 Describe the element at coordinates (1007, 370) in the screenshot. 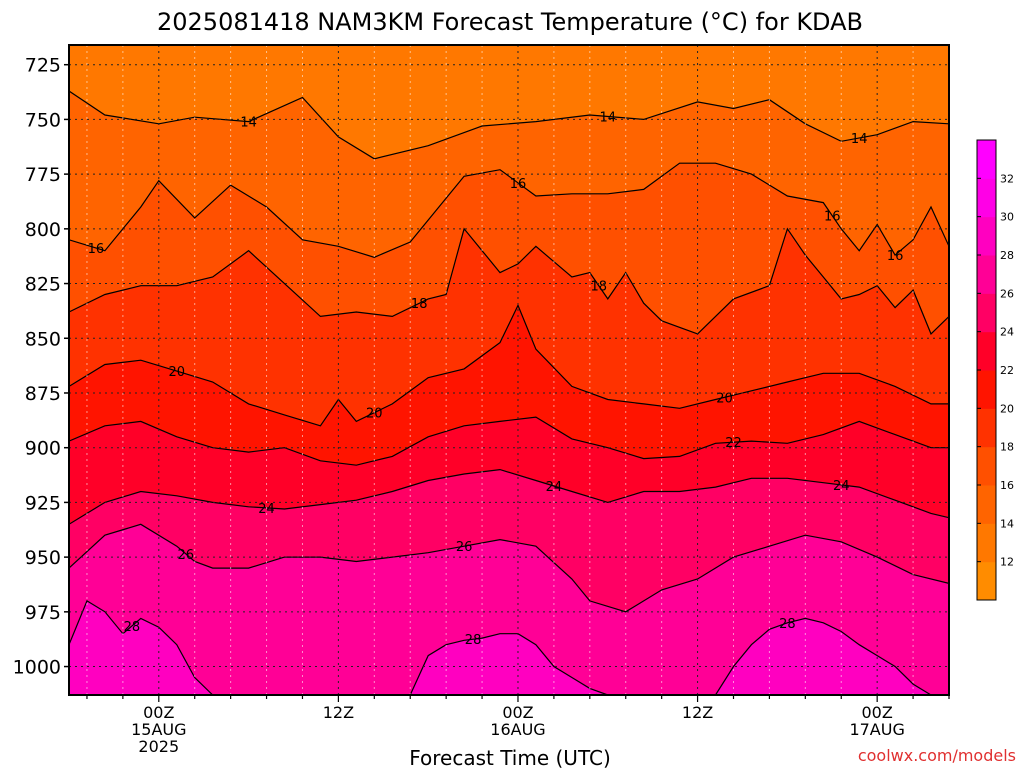

I see `colorbar-label-22: 22` at that location.